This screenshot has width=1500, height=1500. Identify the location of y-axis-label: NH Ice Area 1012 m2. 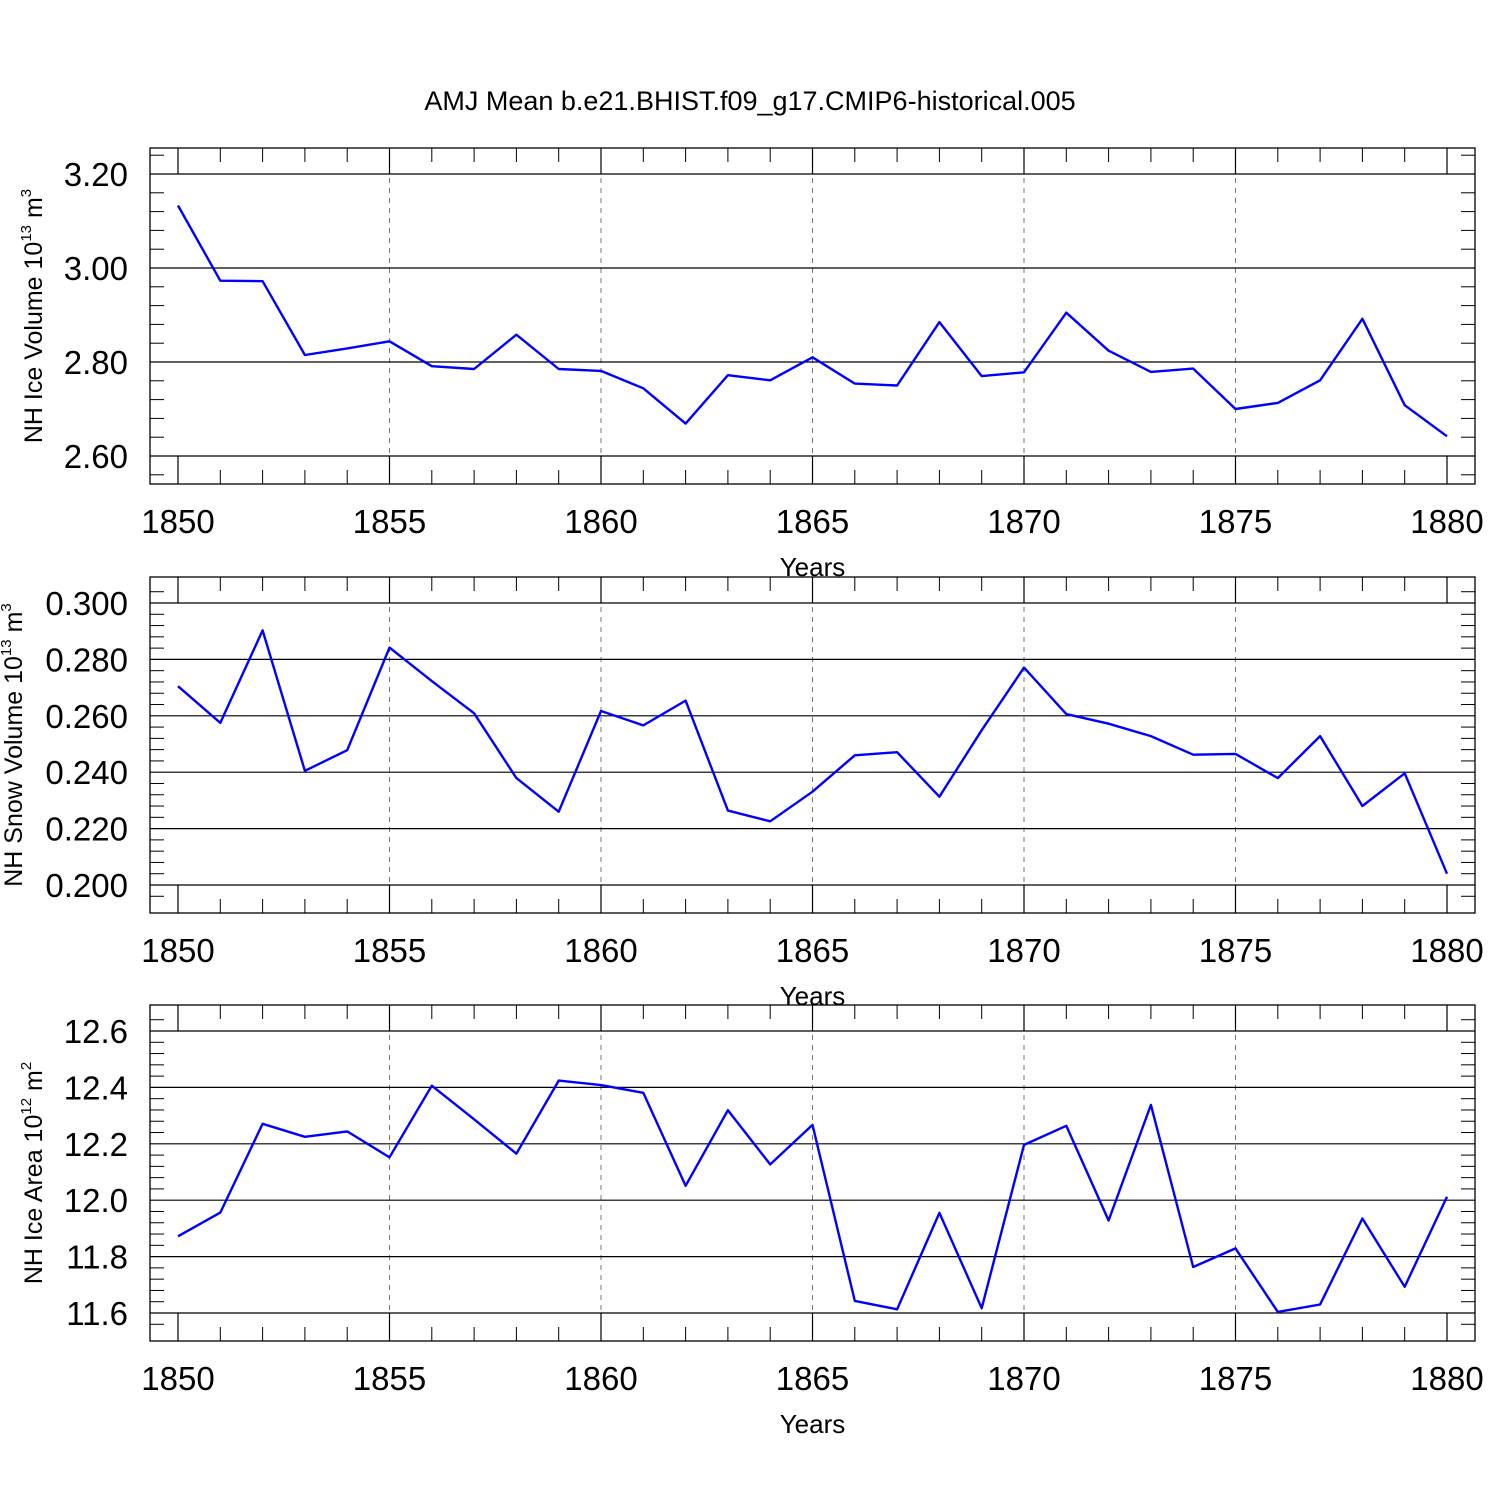
(33, 1173).